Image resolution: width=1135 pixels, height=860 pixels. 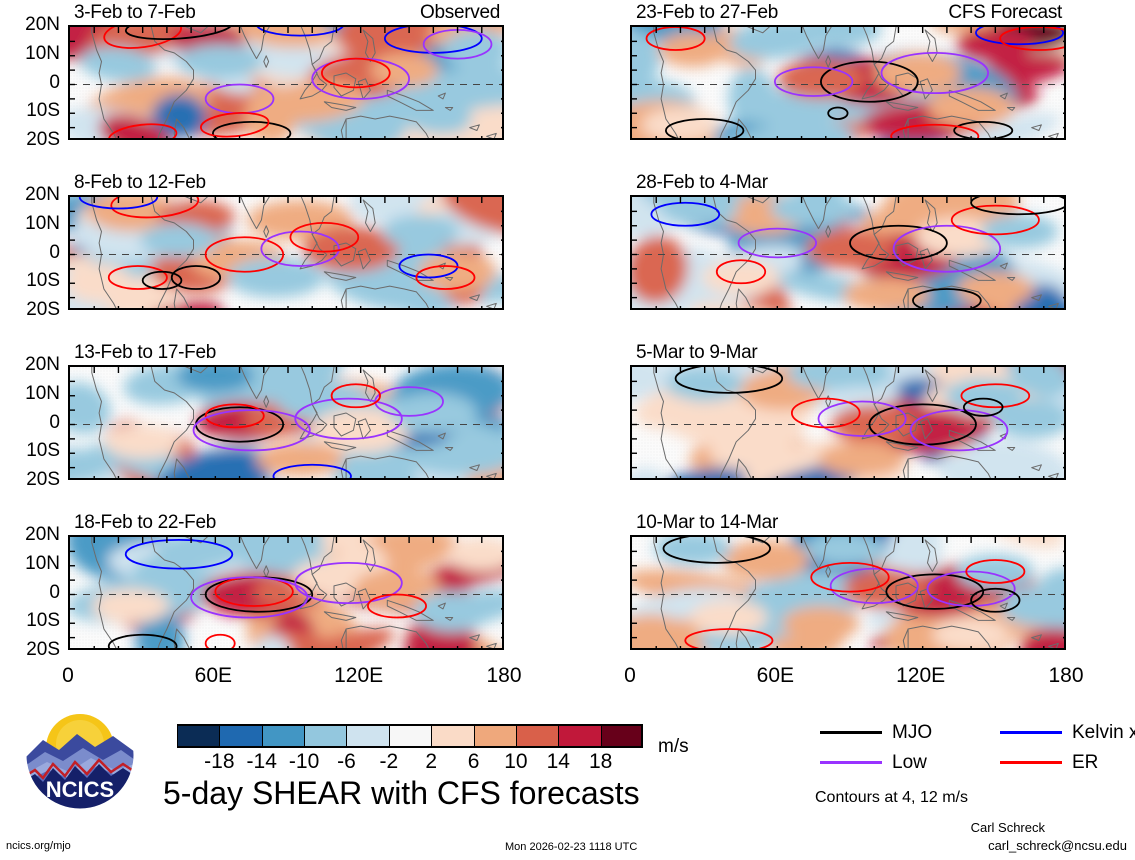 I want to click on colorbar-tick--2: -2, so click(x=389, y=761).